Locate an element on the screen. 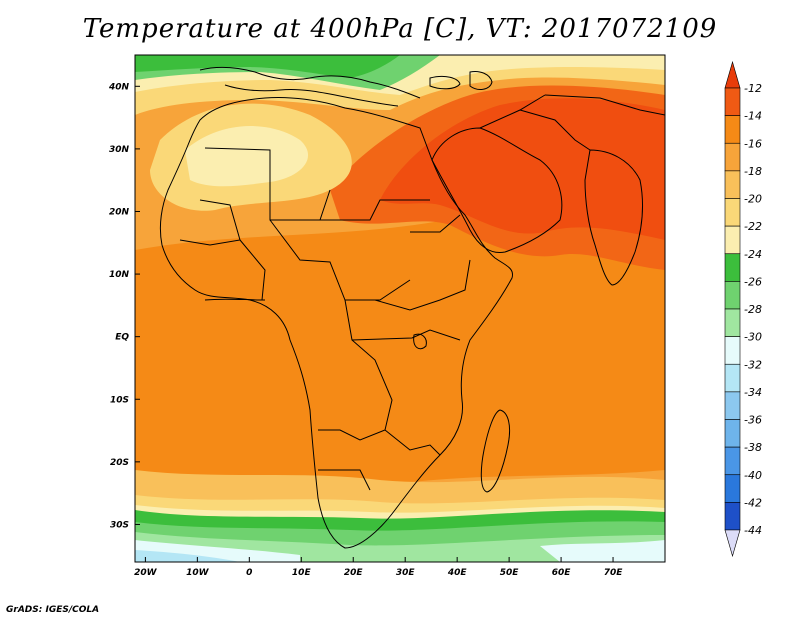 The image size is (800, 622). lat-tick-label: 30N is located at coordinates (119, 150).